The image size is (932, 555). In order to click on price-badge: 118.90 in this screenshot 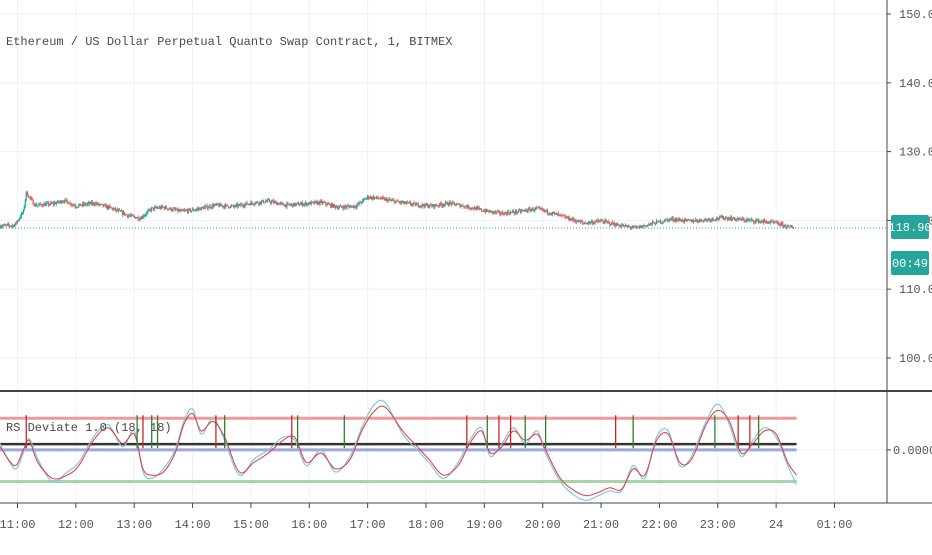, I will do `click(910, 227)`.